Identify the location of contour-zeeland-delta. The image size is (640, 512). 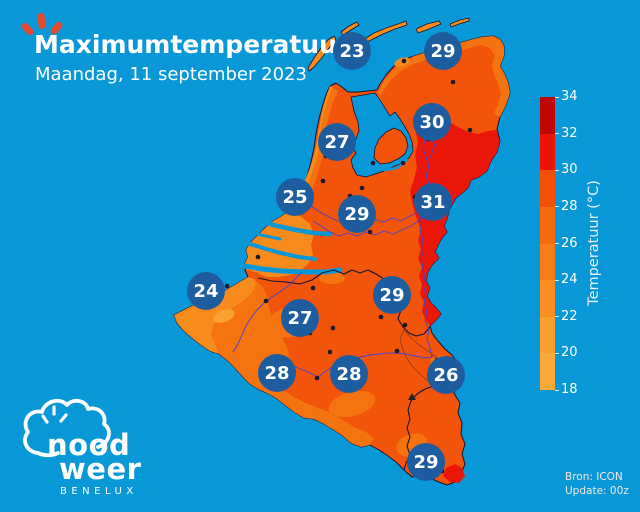
(279, 243).